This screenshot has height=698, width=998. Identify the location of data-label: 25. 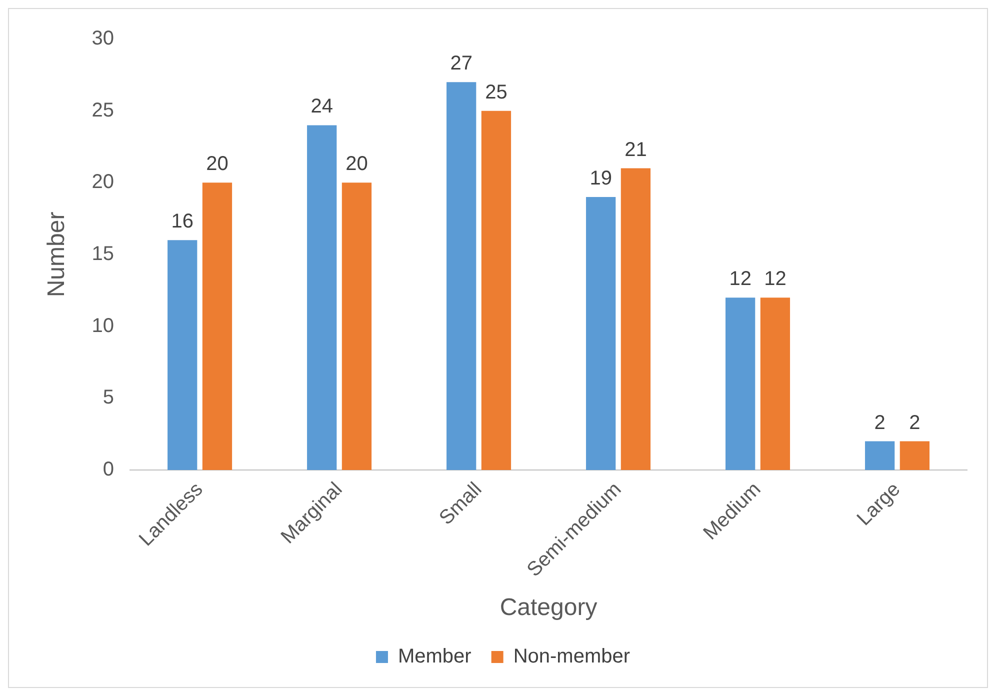
(496, 92).